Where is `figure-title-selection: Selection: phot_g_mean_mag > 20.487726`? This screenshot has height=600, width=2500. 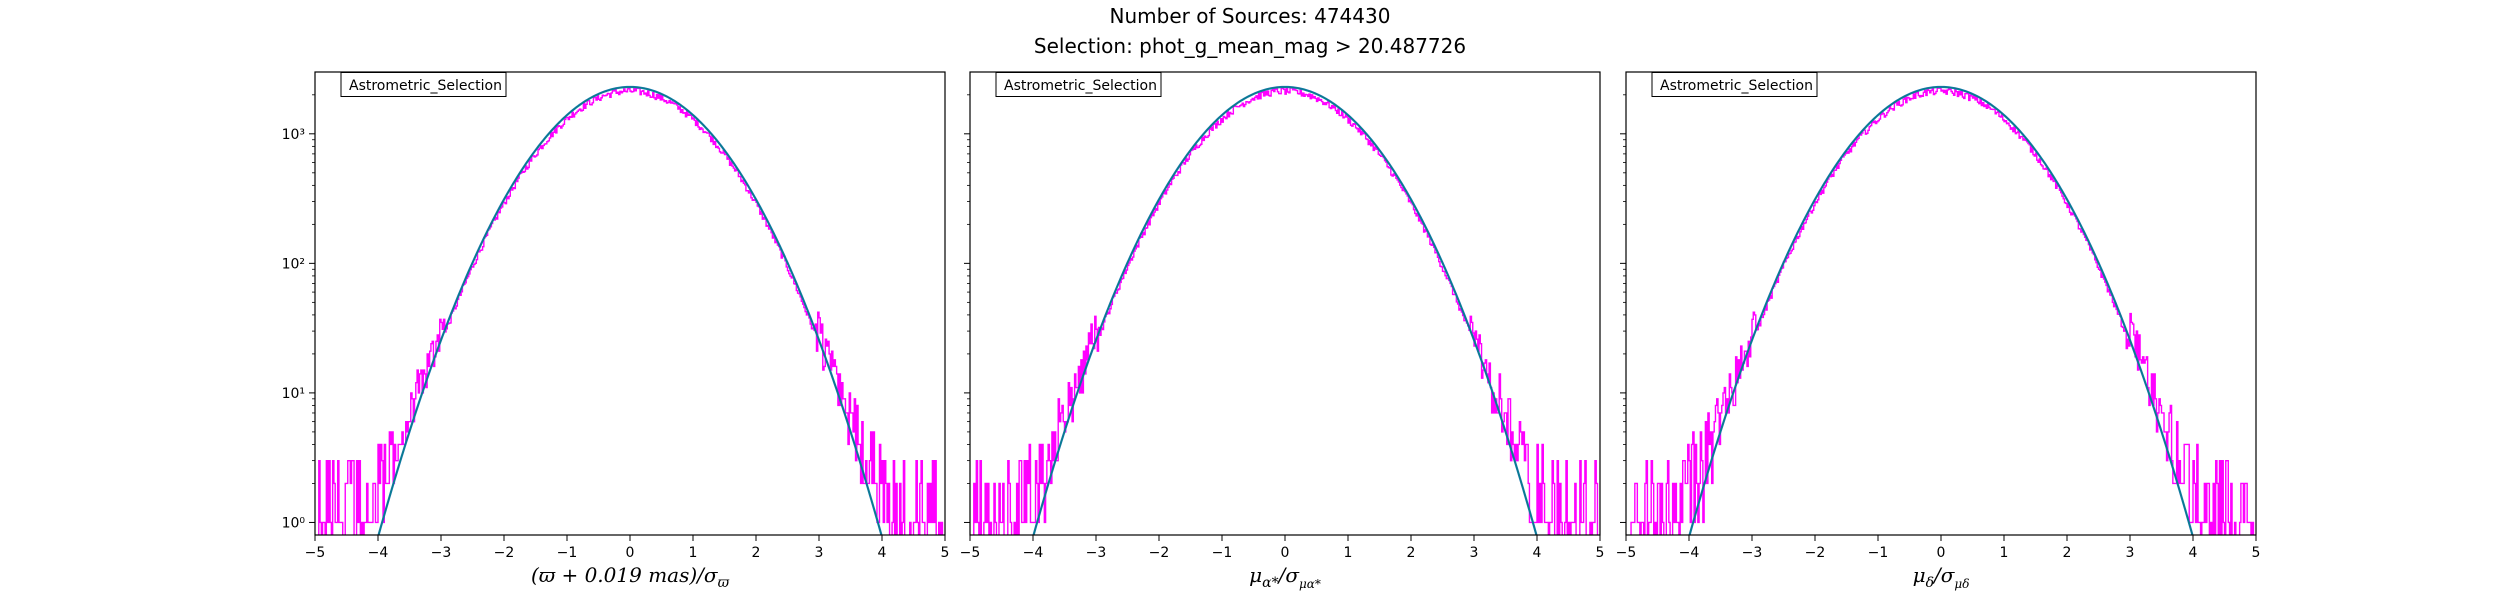
figure-title-selection: Selection: phot_g_mean_mag > 20.487726 is located at coordinates (1250, 46).